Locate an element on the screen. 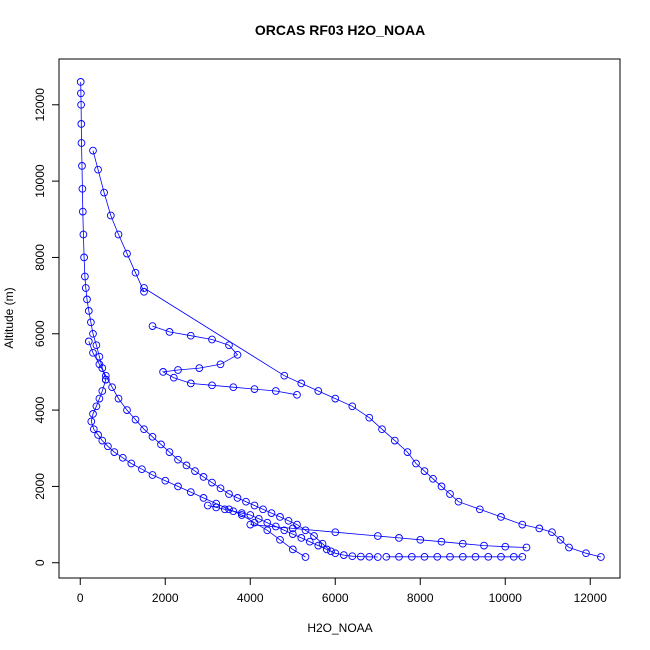 This screenshot has height=650, width=650. series-profile-surface-flat is located at coordinates (454, 556).